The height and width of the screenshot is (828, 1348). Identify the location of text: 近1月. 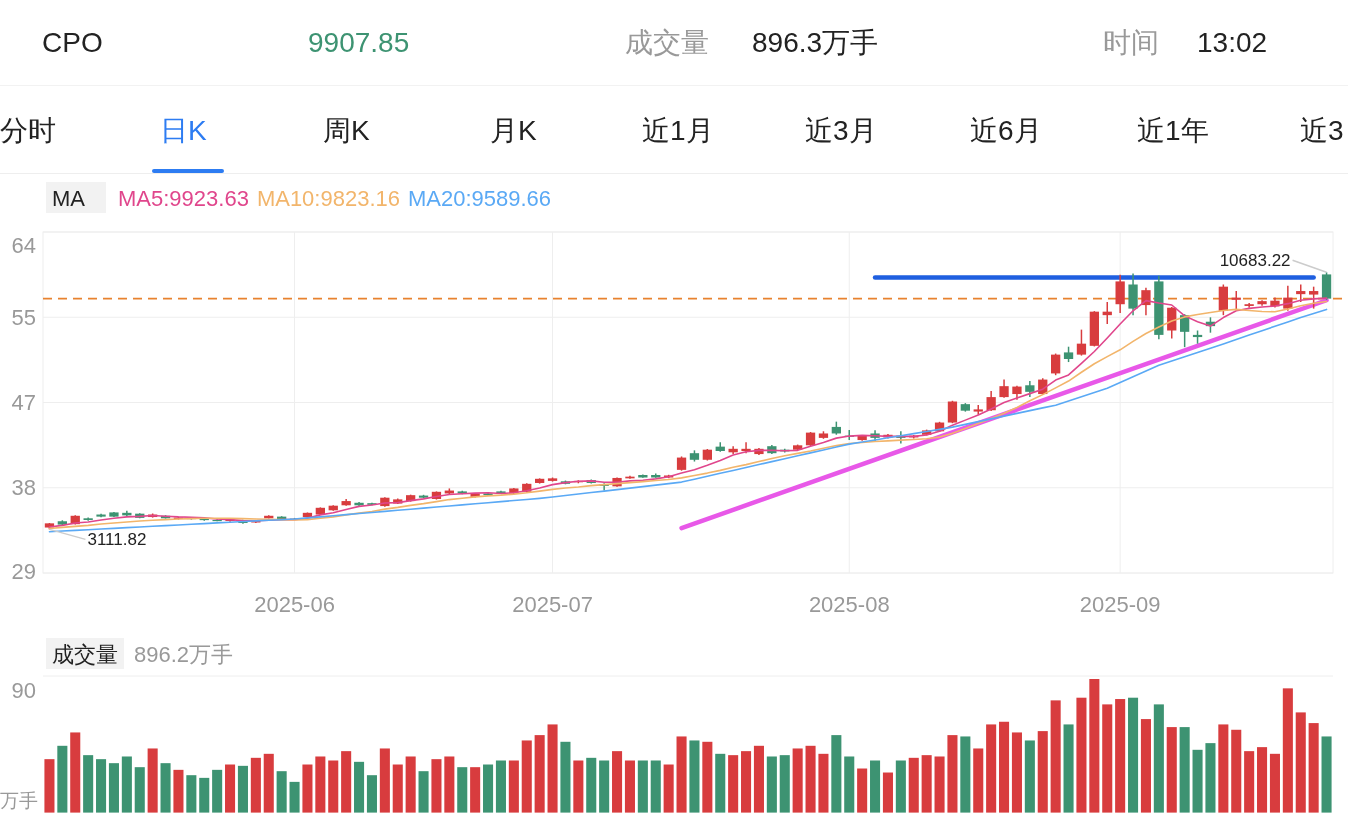
(678, 130).